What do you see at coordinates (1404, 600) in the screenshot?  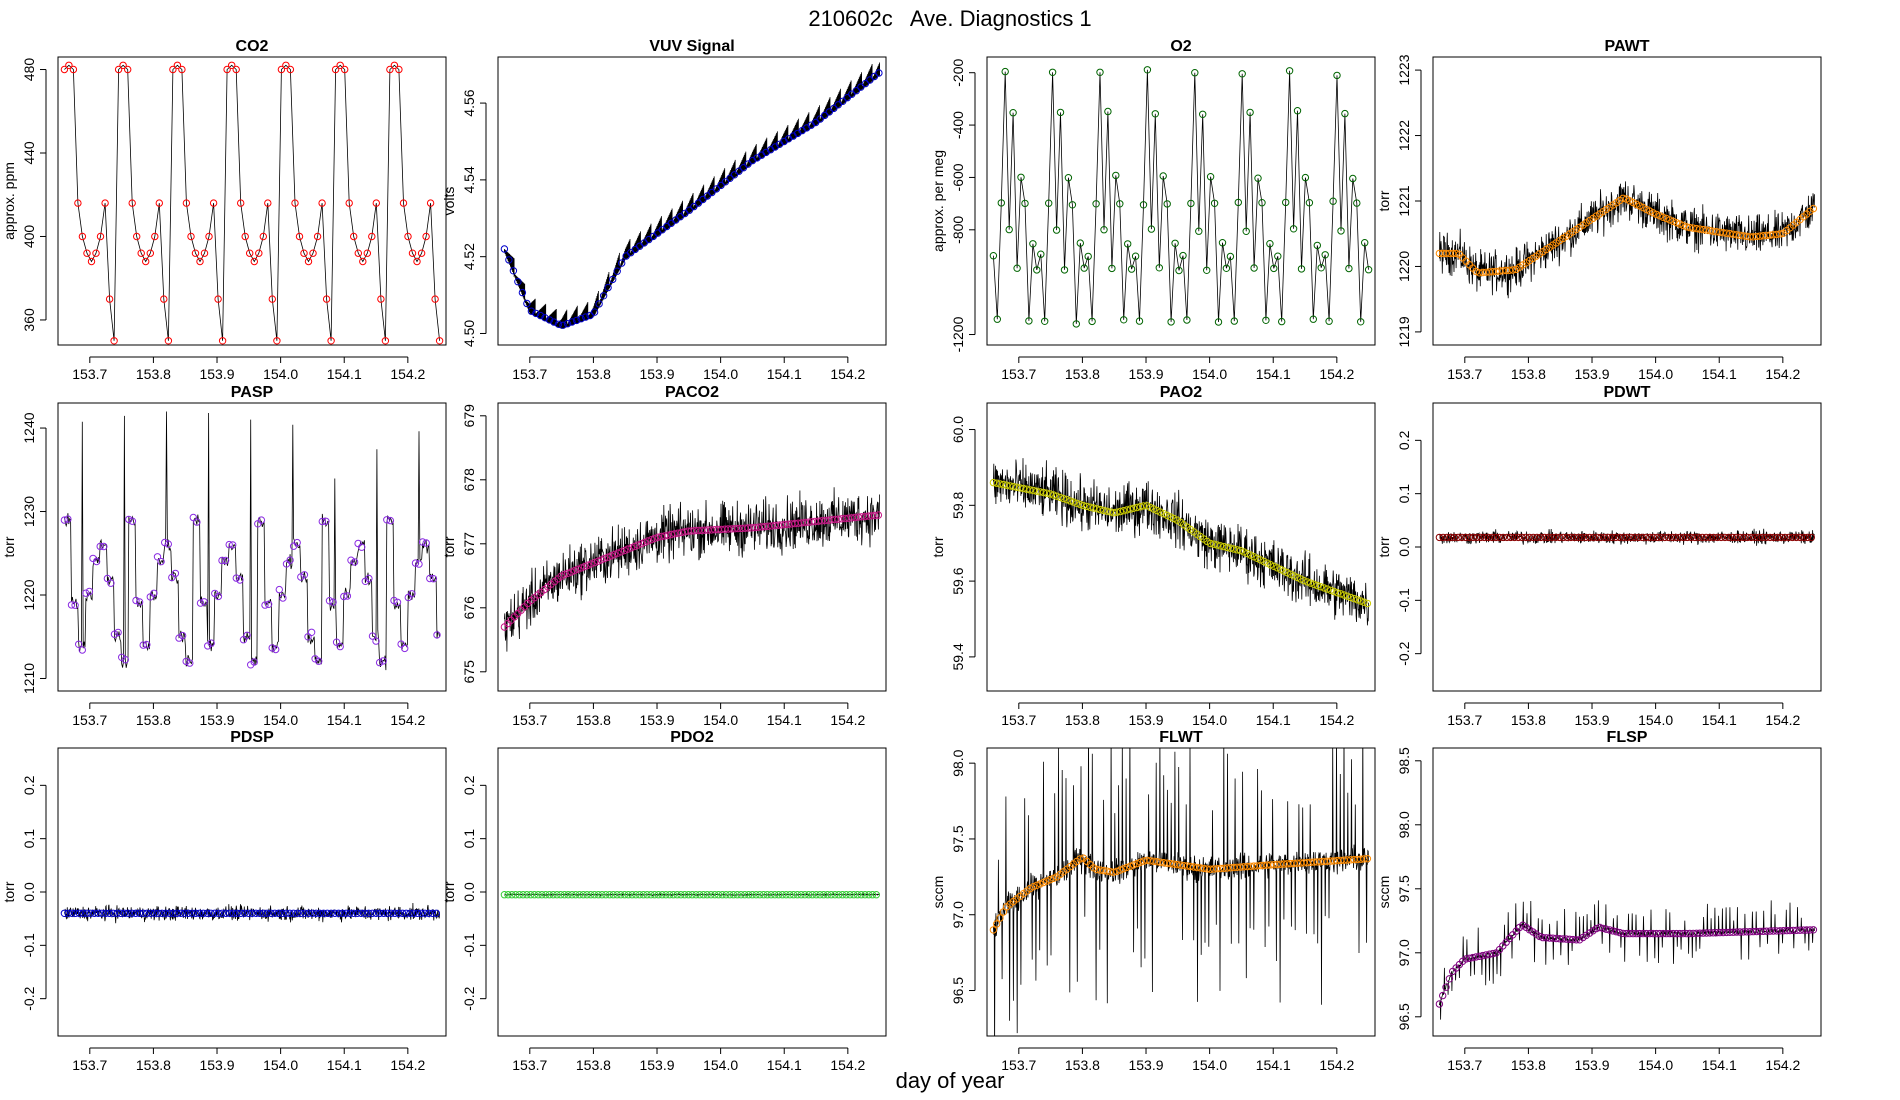 I see `y-tick-label: -0.1` at bounding box center [1404, 600].